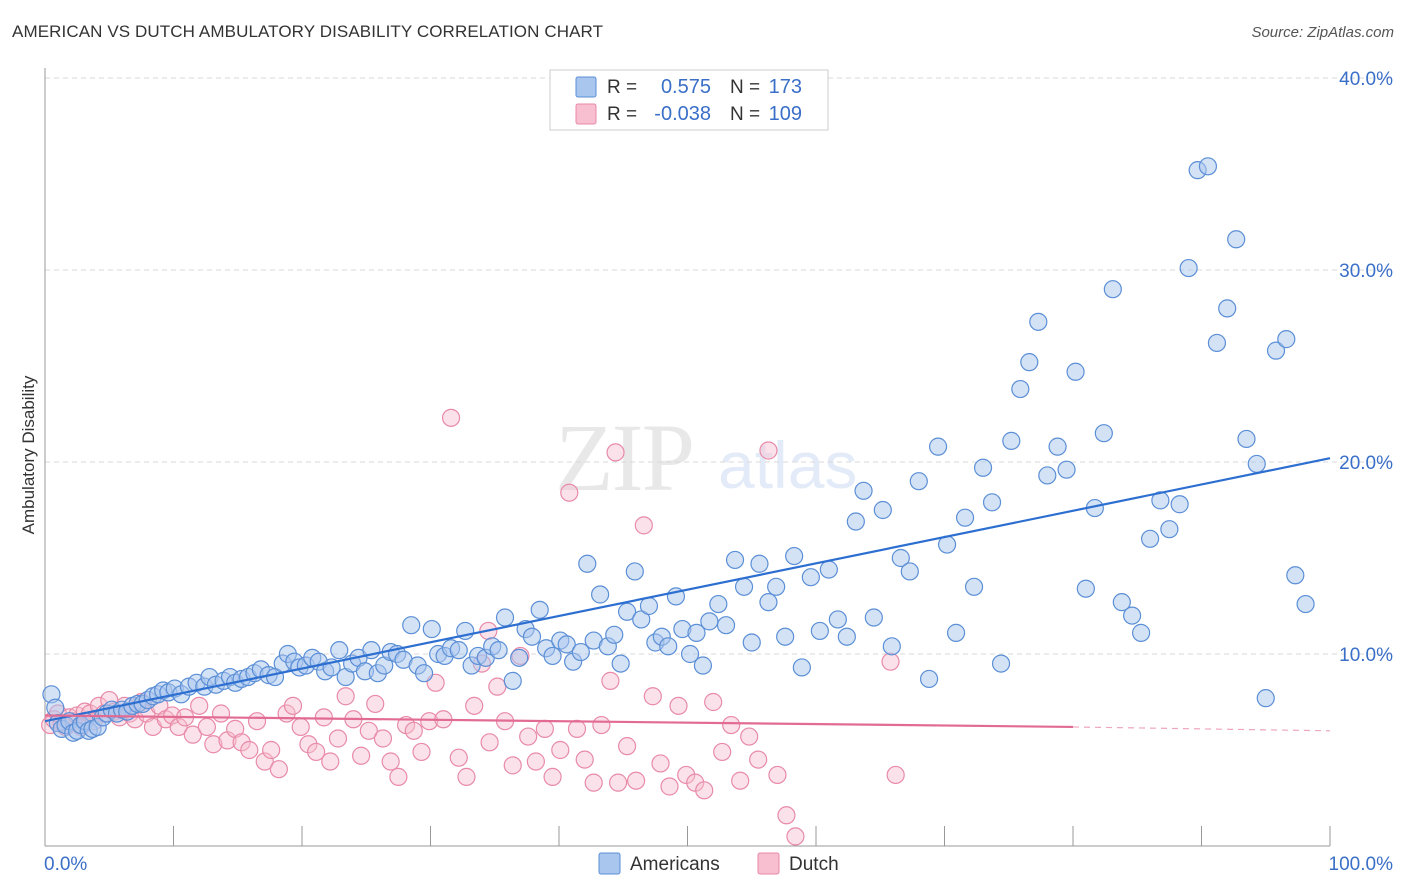 The height and width of the screenshot is (892, 1406). Describe the element at coordinates (622, 87) in the screenshot. I see `stats-americans-r-label: R =` at that location.